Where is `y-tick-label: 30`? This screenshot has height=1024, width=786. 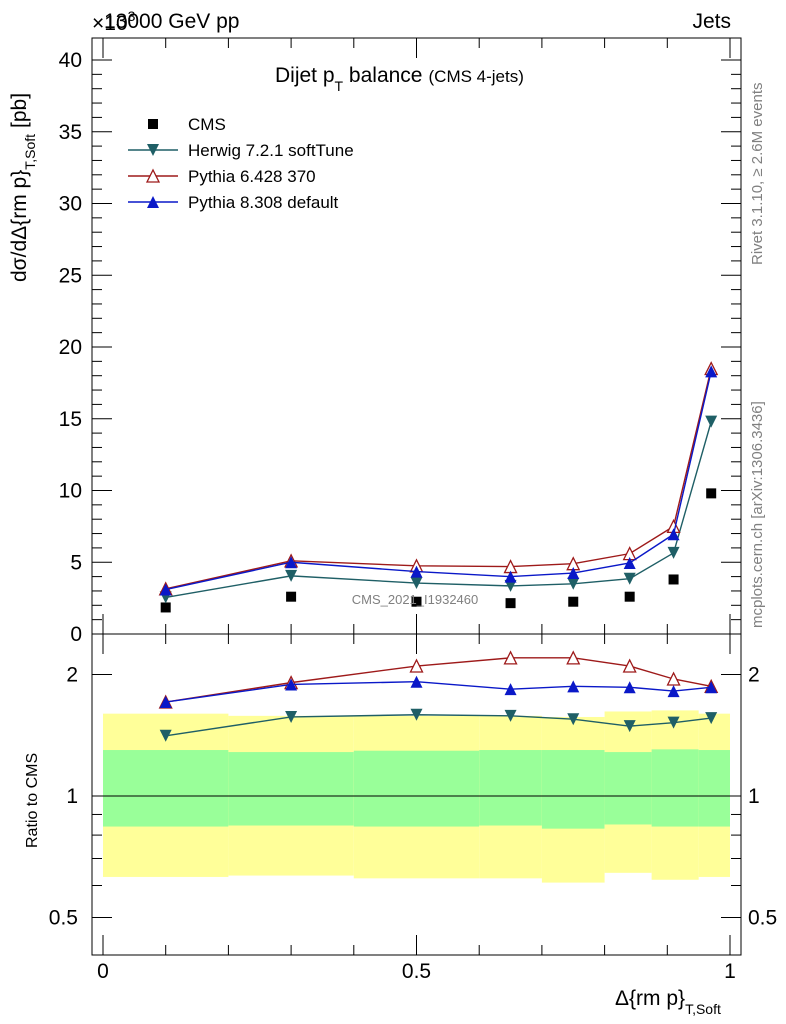
y-tick-label: 30 is located at coordinates (70, 204).